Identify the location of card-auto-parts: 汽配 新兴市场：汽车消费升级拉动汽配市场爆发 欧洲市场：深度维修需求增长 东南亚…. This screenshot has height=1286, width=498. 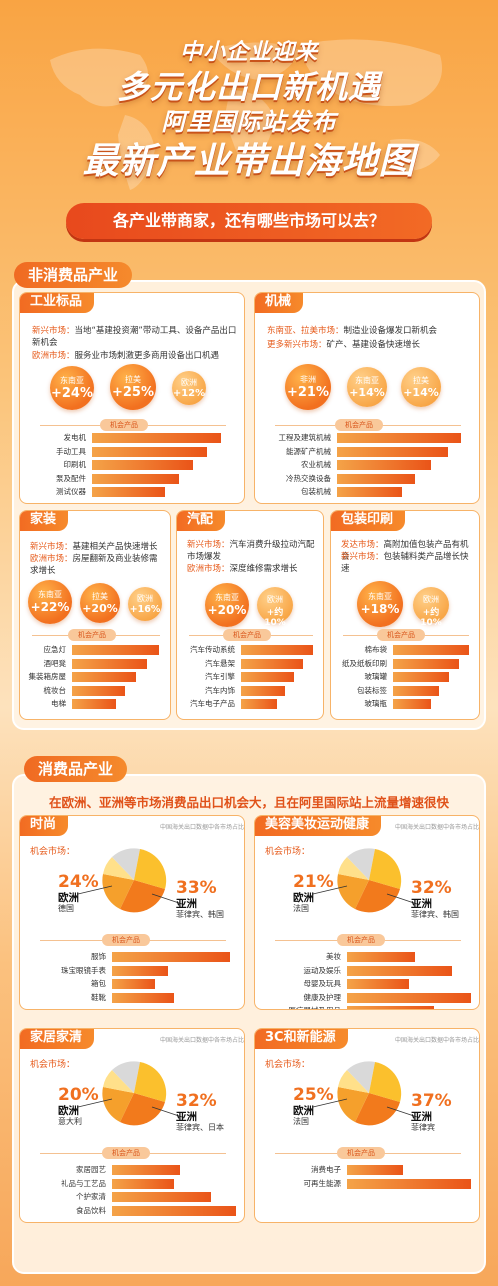
(250, 615).